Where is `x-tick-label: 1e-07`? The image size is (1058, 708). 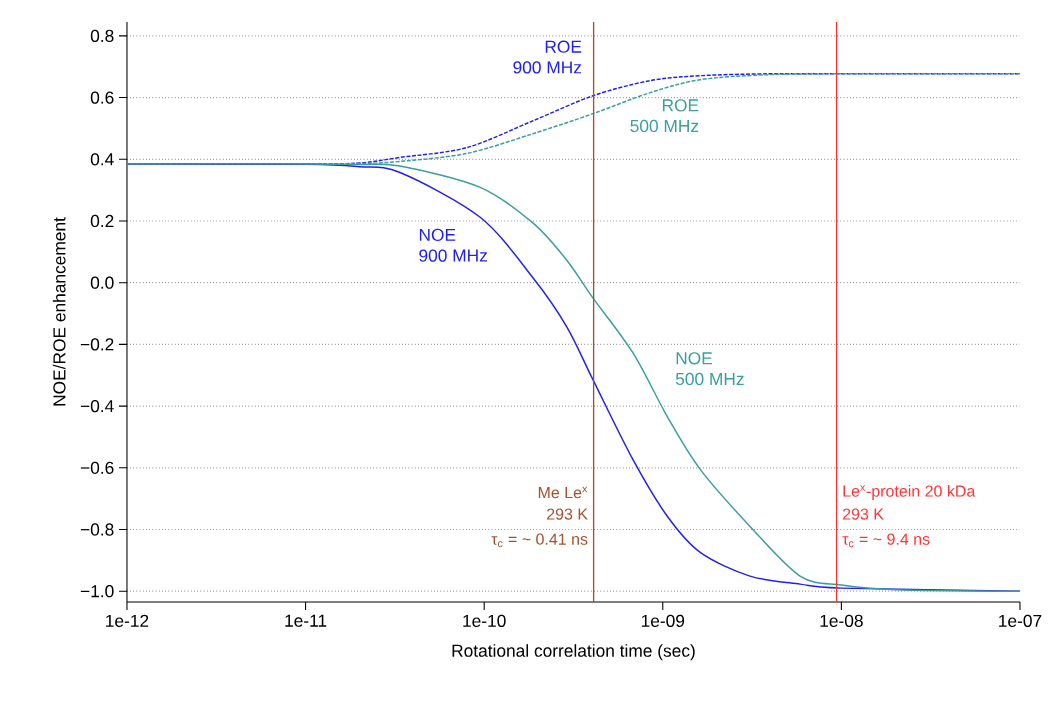
x-tick-label: 1e-07 is located at coordinates (1020, 620).